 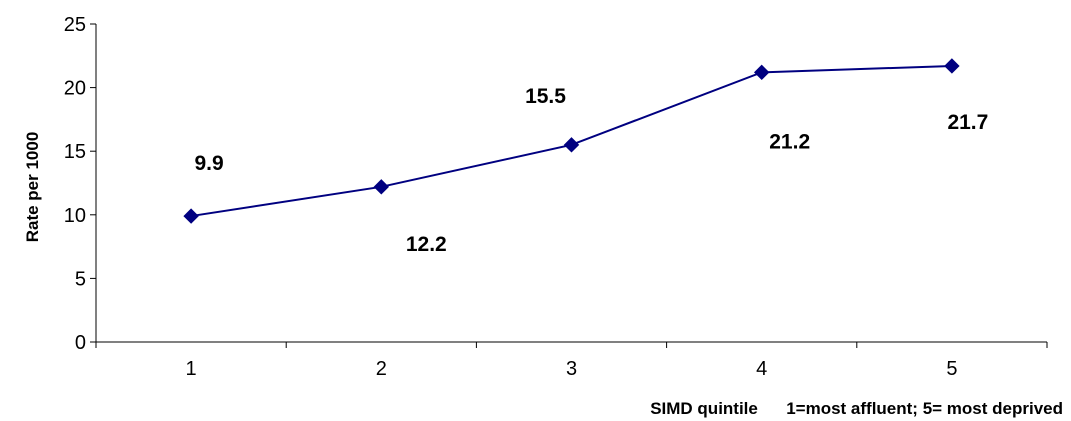 I want to click on y-tick-label: 5, so click(x=80, y=279).